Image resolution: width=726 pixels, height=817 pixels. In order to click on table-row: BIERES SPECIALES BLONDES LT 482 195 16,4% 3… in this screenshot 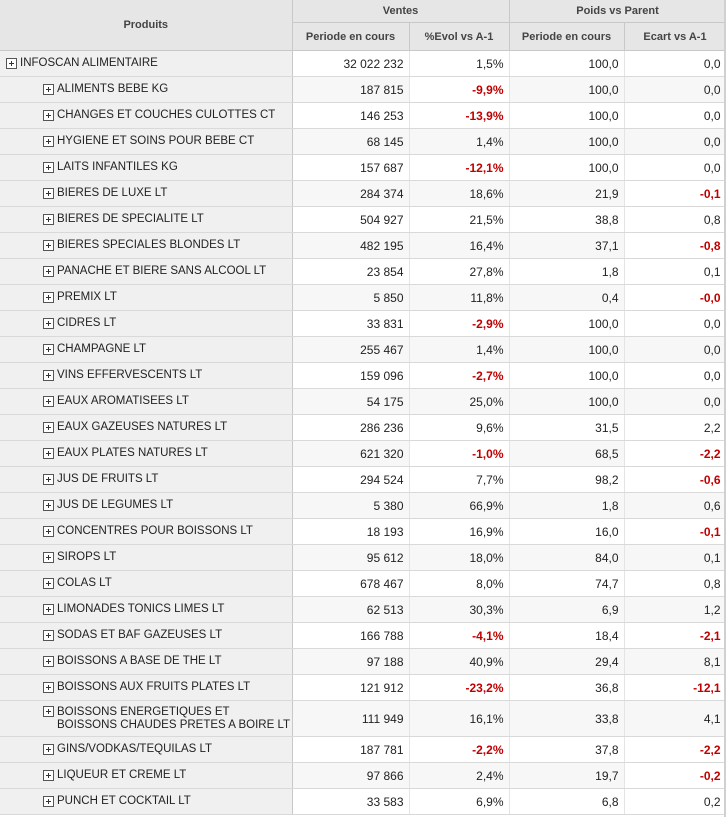, I will do `click(363, 245)`.